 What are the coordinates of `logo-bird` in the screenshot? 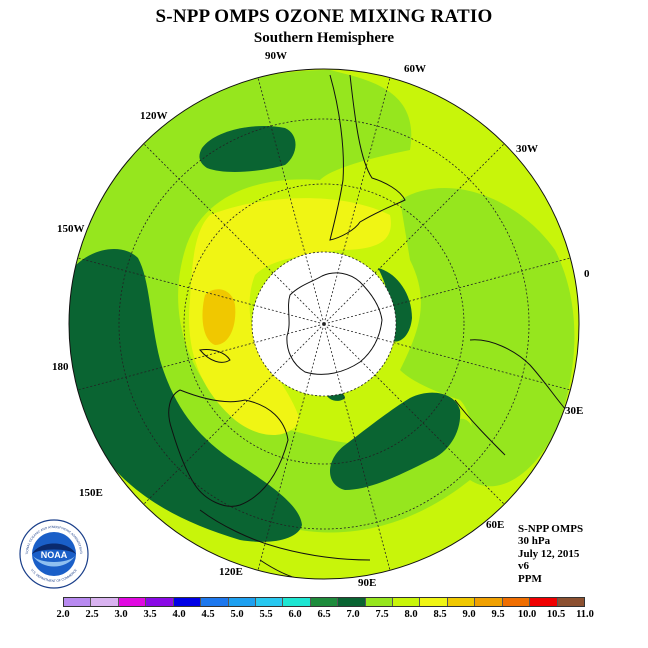 It's located at (54, 548).